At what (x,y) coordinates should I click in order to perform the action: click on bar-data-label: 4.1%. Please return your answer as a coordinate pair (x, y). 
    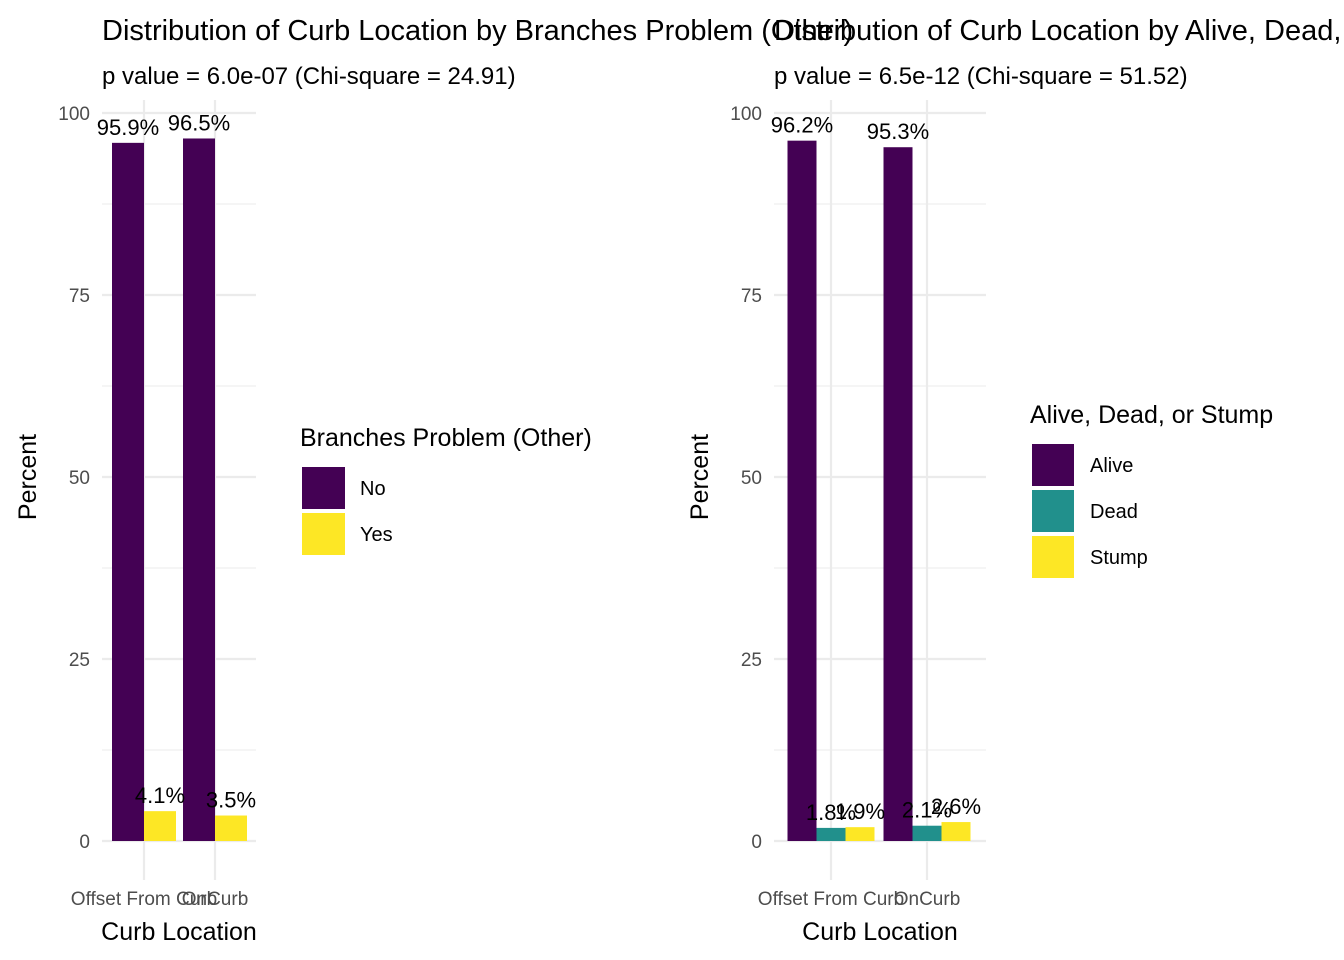
    Looking at the image, I should click on (160, 795).